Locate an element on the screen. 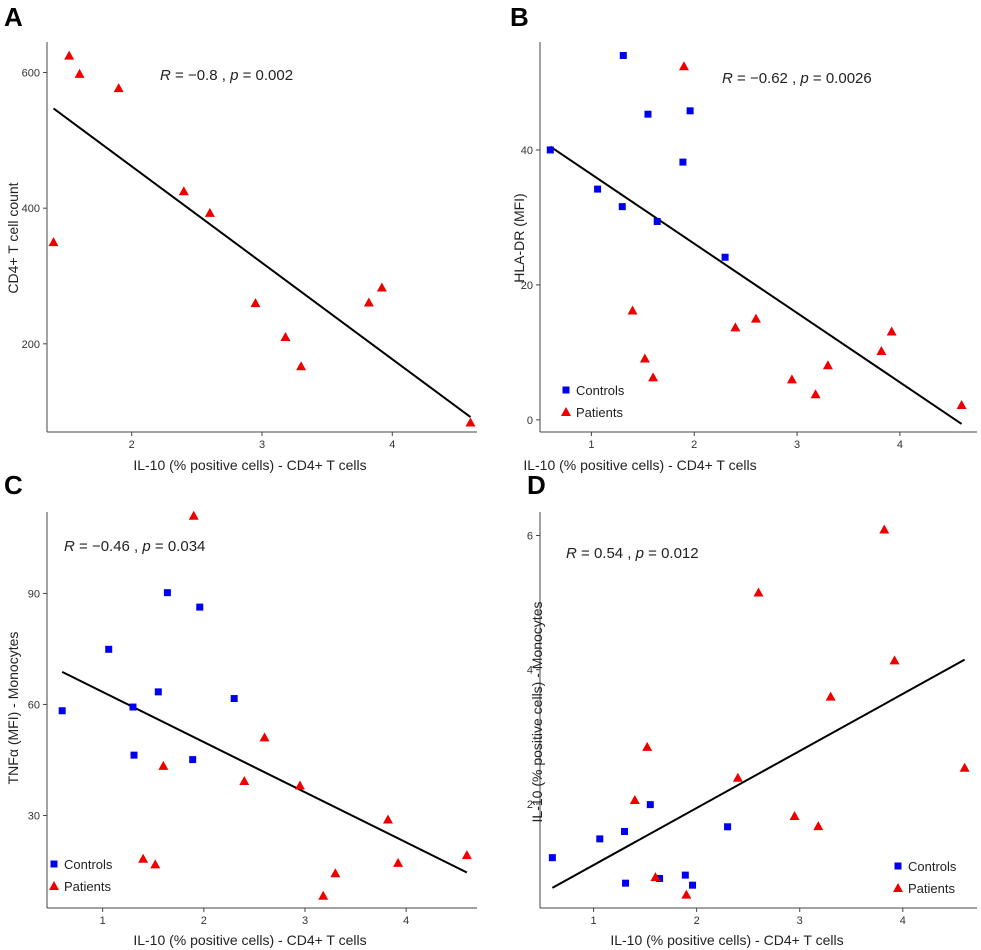 Image resolution: width=981 pixels, height=950 pixels. panel-label: B is located at coordinates (519, 17).